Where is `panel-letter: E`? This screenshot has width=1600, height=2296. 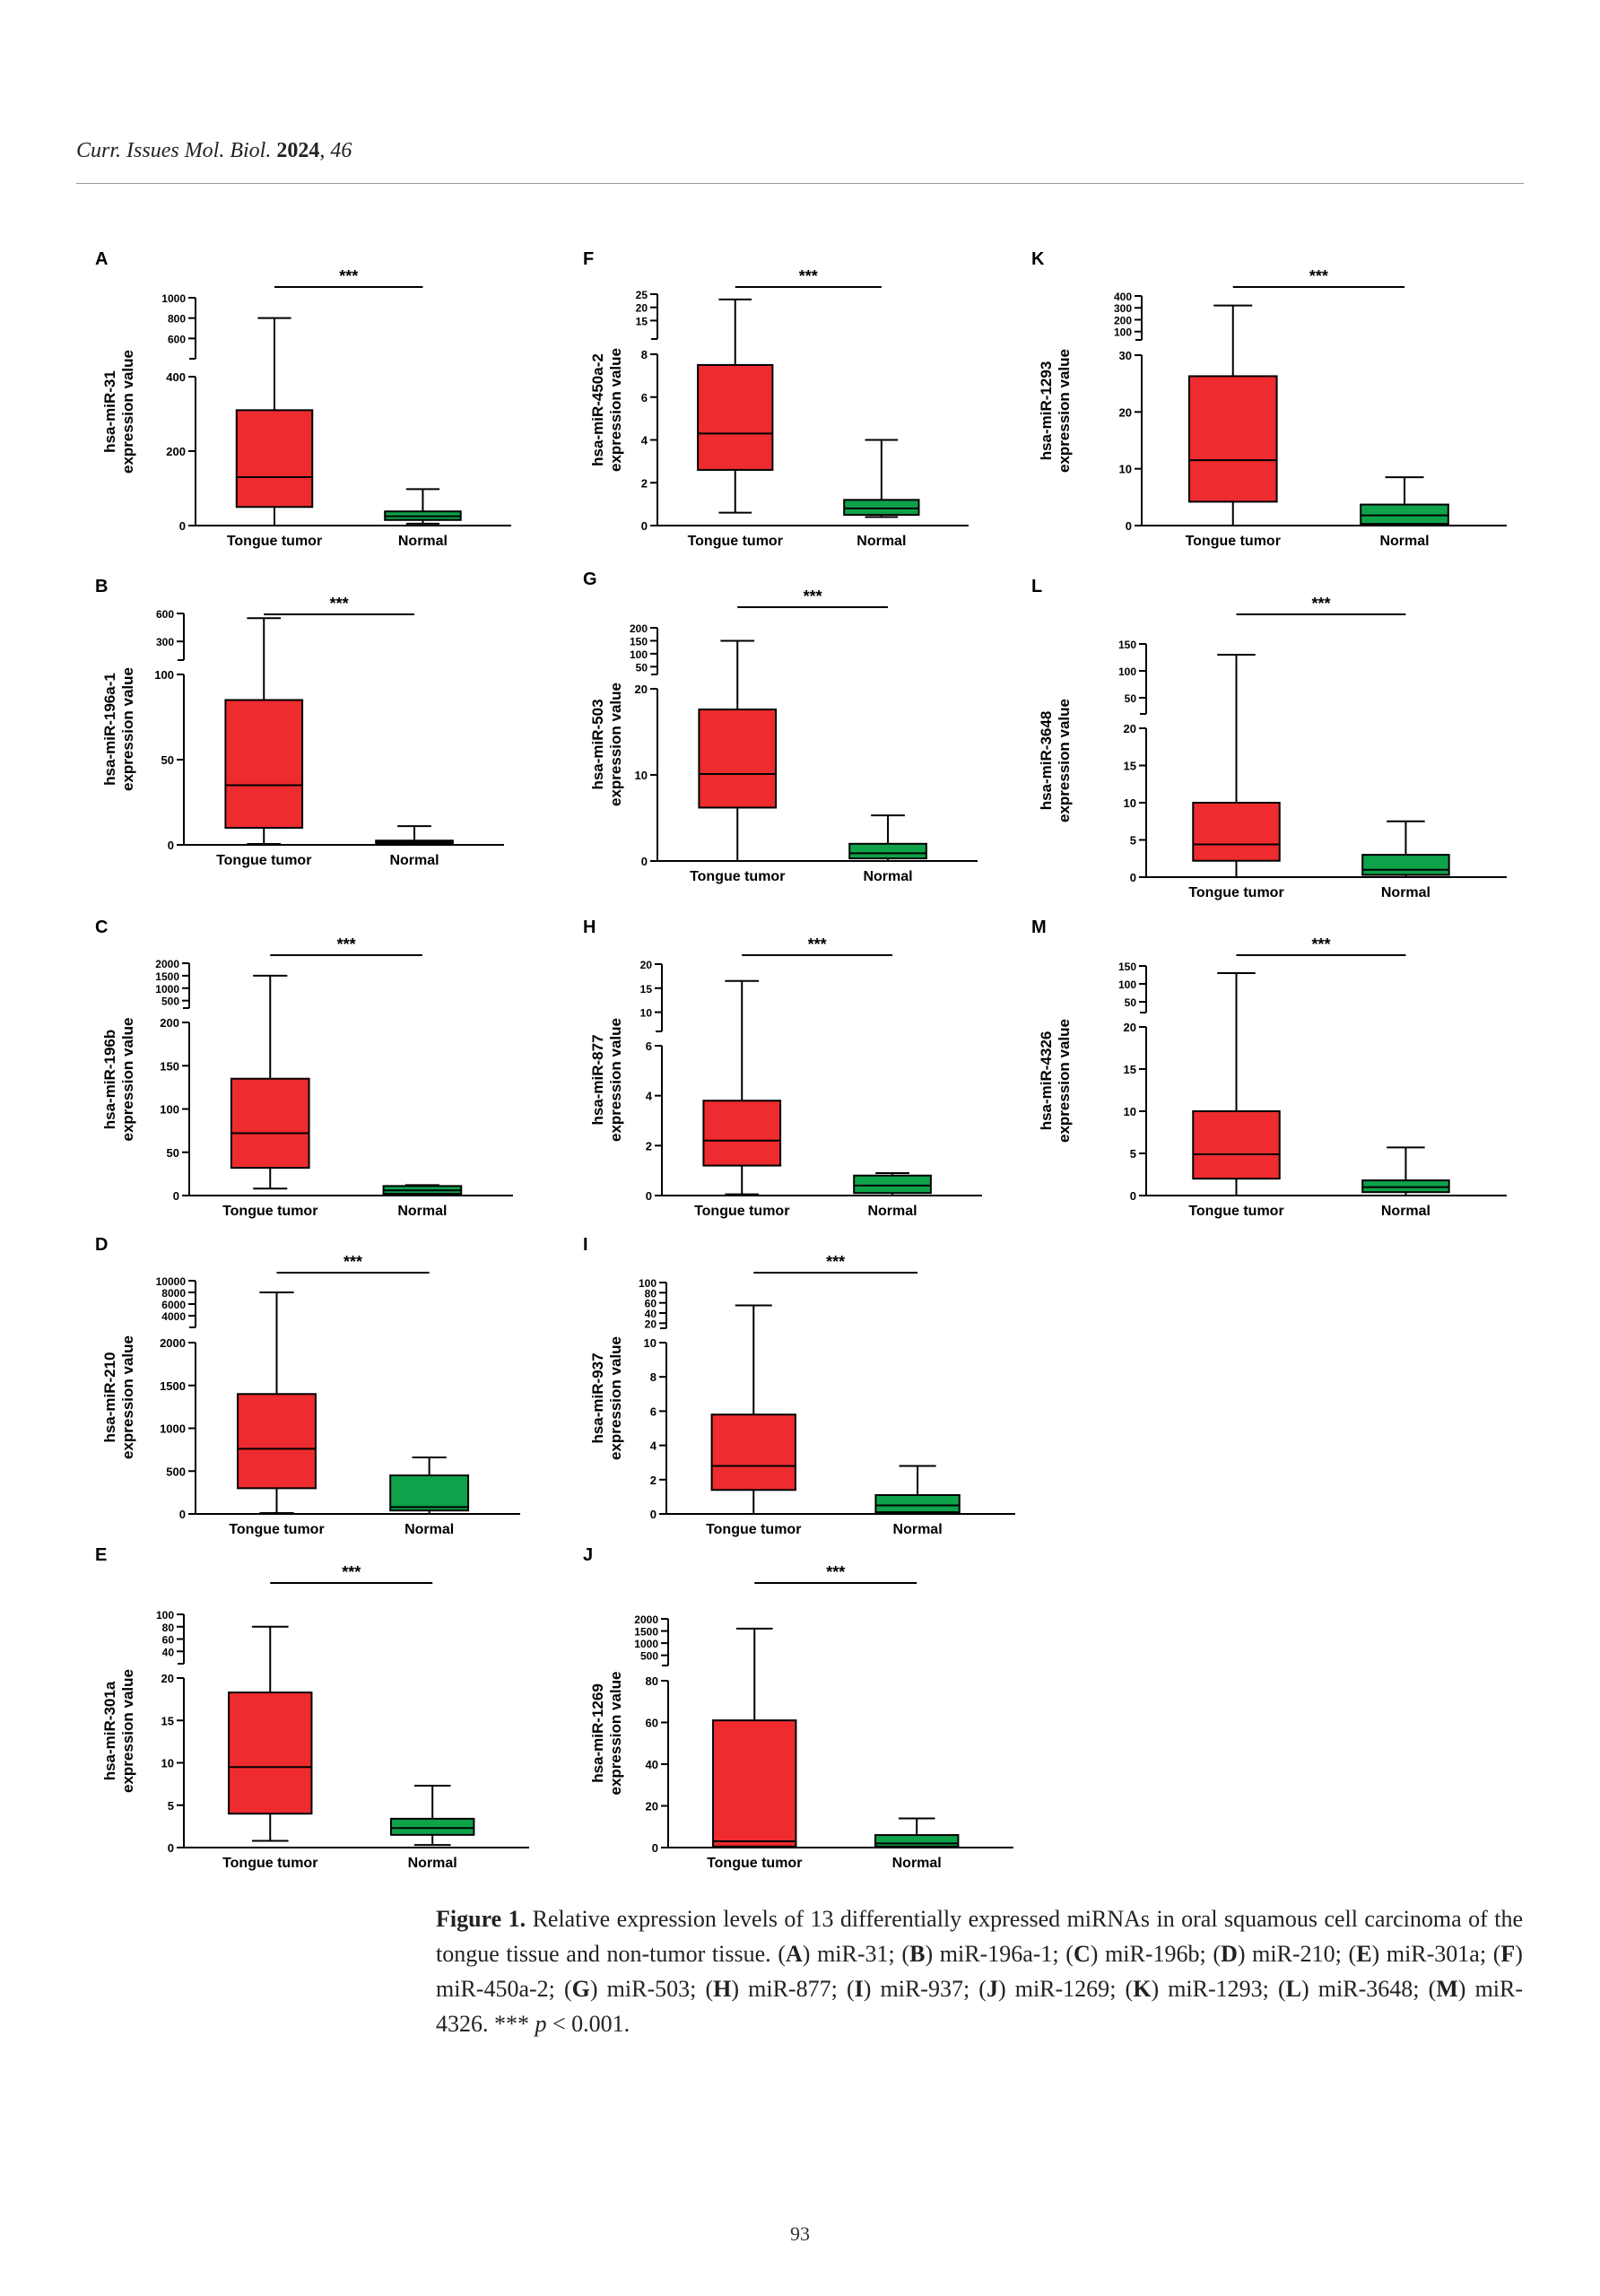 panel-letter: E is located at coordinates (101, 1555).